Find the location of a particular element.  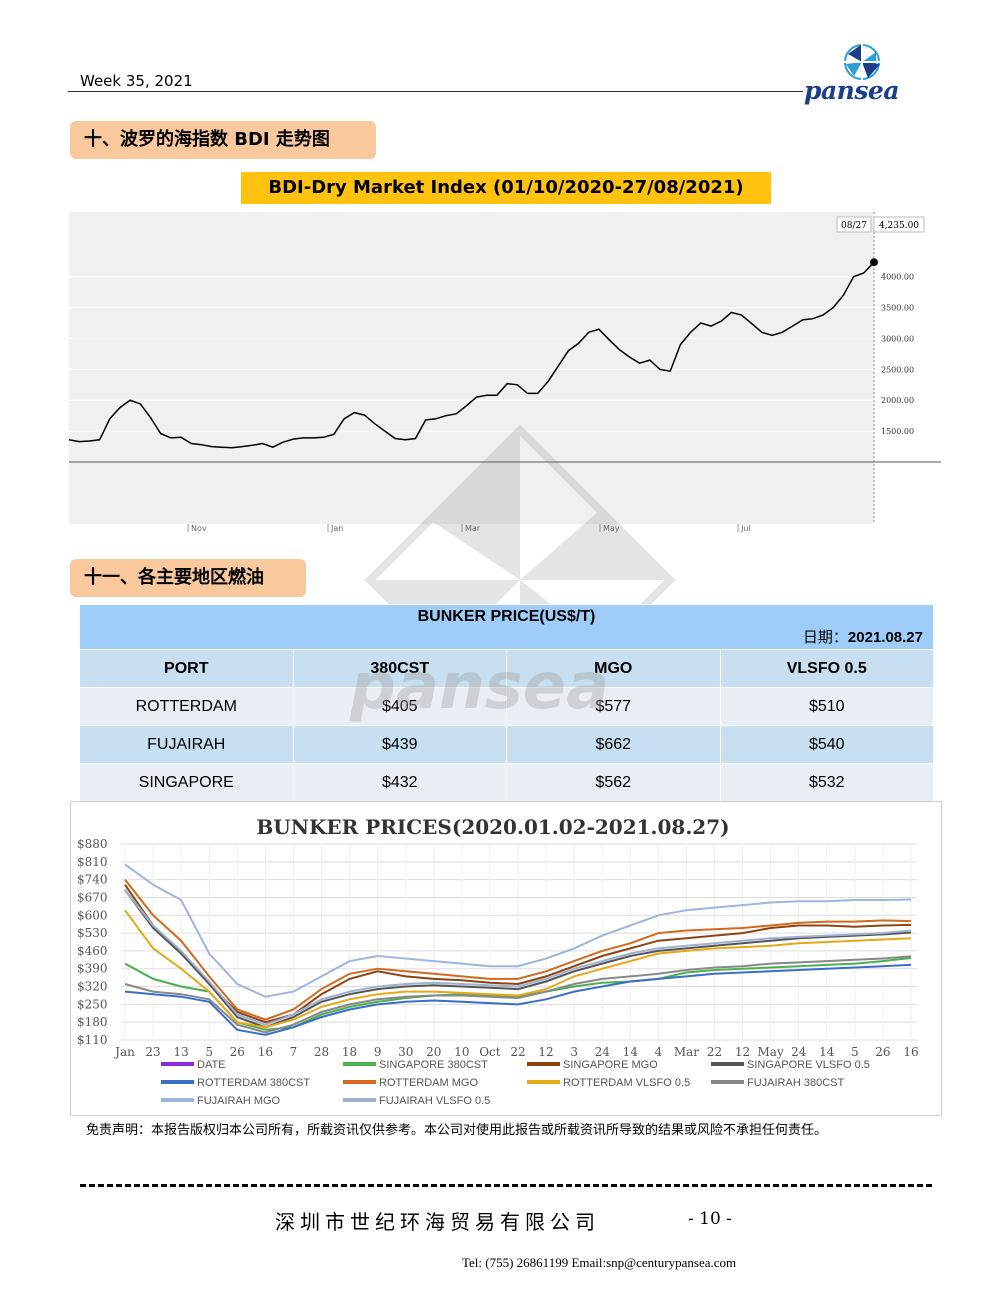

price-y-tick-label: $740 is located at coordinates (92, 880).